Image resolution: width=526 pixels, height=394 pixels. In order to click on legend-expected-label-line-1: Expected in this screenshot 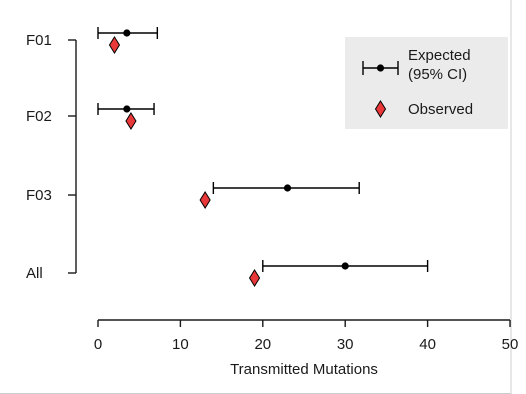, I will do `click(439, 55)`.